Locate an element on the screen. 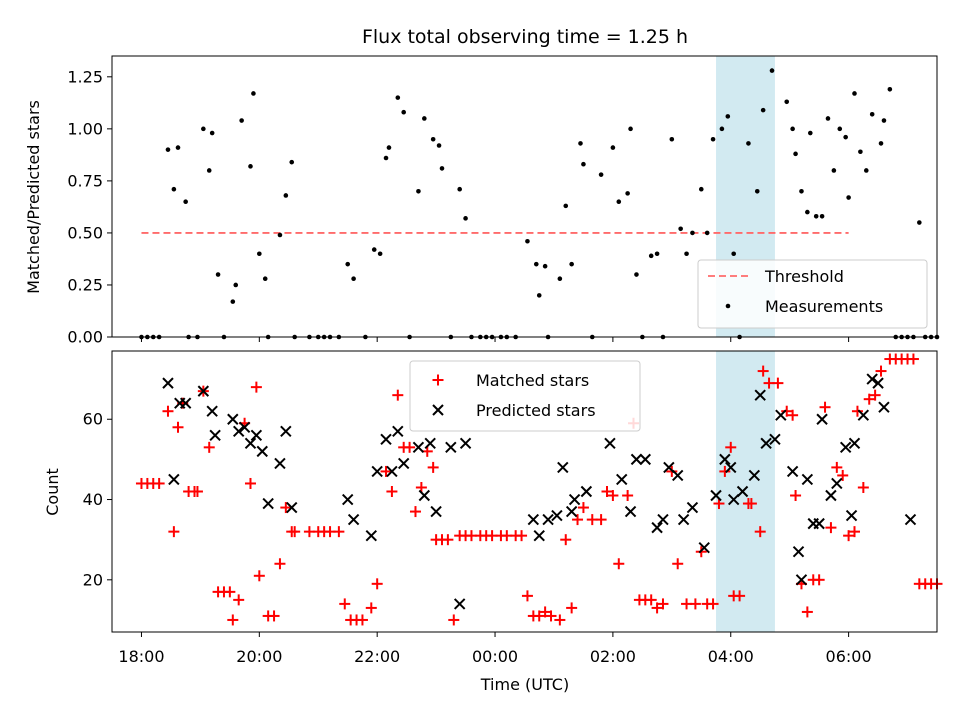 This screenshot has width=960, height=720. x-tick-label: 02:00 is located at coordinates (613, 656).